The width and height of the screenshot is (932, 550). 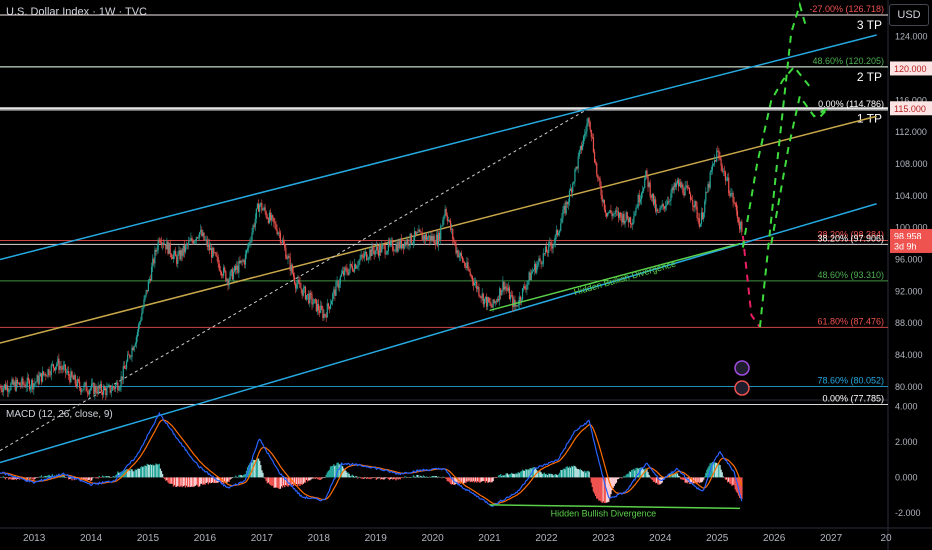 What do you see at coordinates (319, 538) in the screenshot?
I see `time-tick-label: 2018` at bounding box center [319, 538].